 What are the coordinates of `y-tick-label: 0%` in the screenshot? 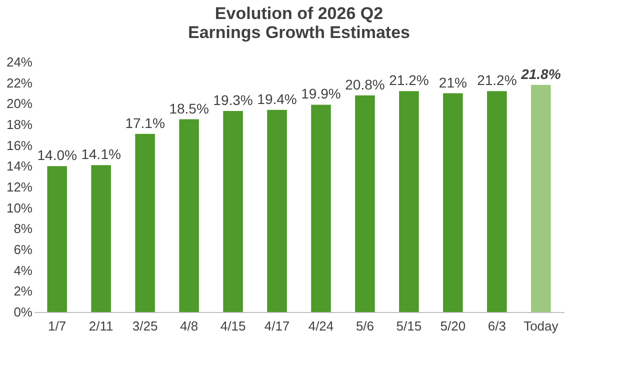 It's located at (23, 312).